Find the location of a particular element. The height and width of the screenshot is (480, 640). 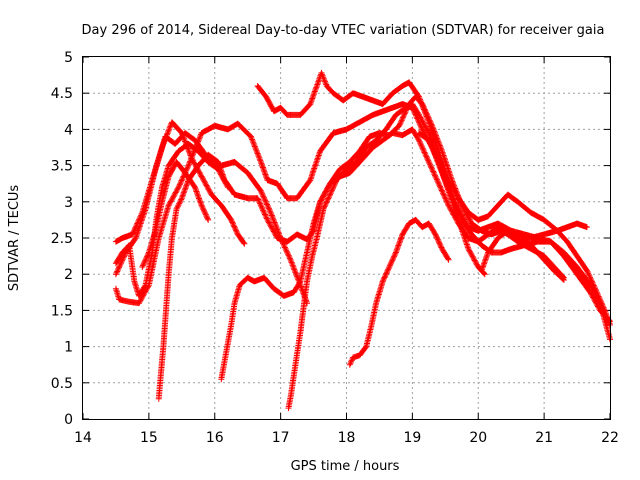

x-tick-label: 16 is located at coordinates (215, 438).